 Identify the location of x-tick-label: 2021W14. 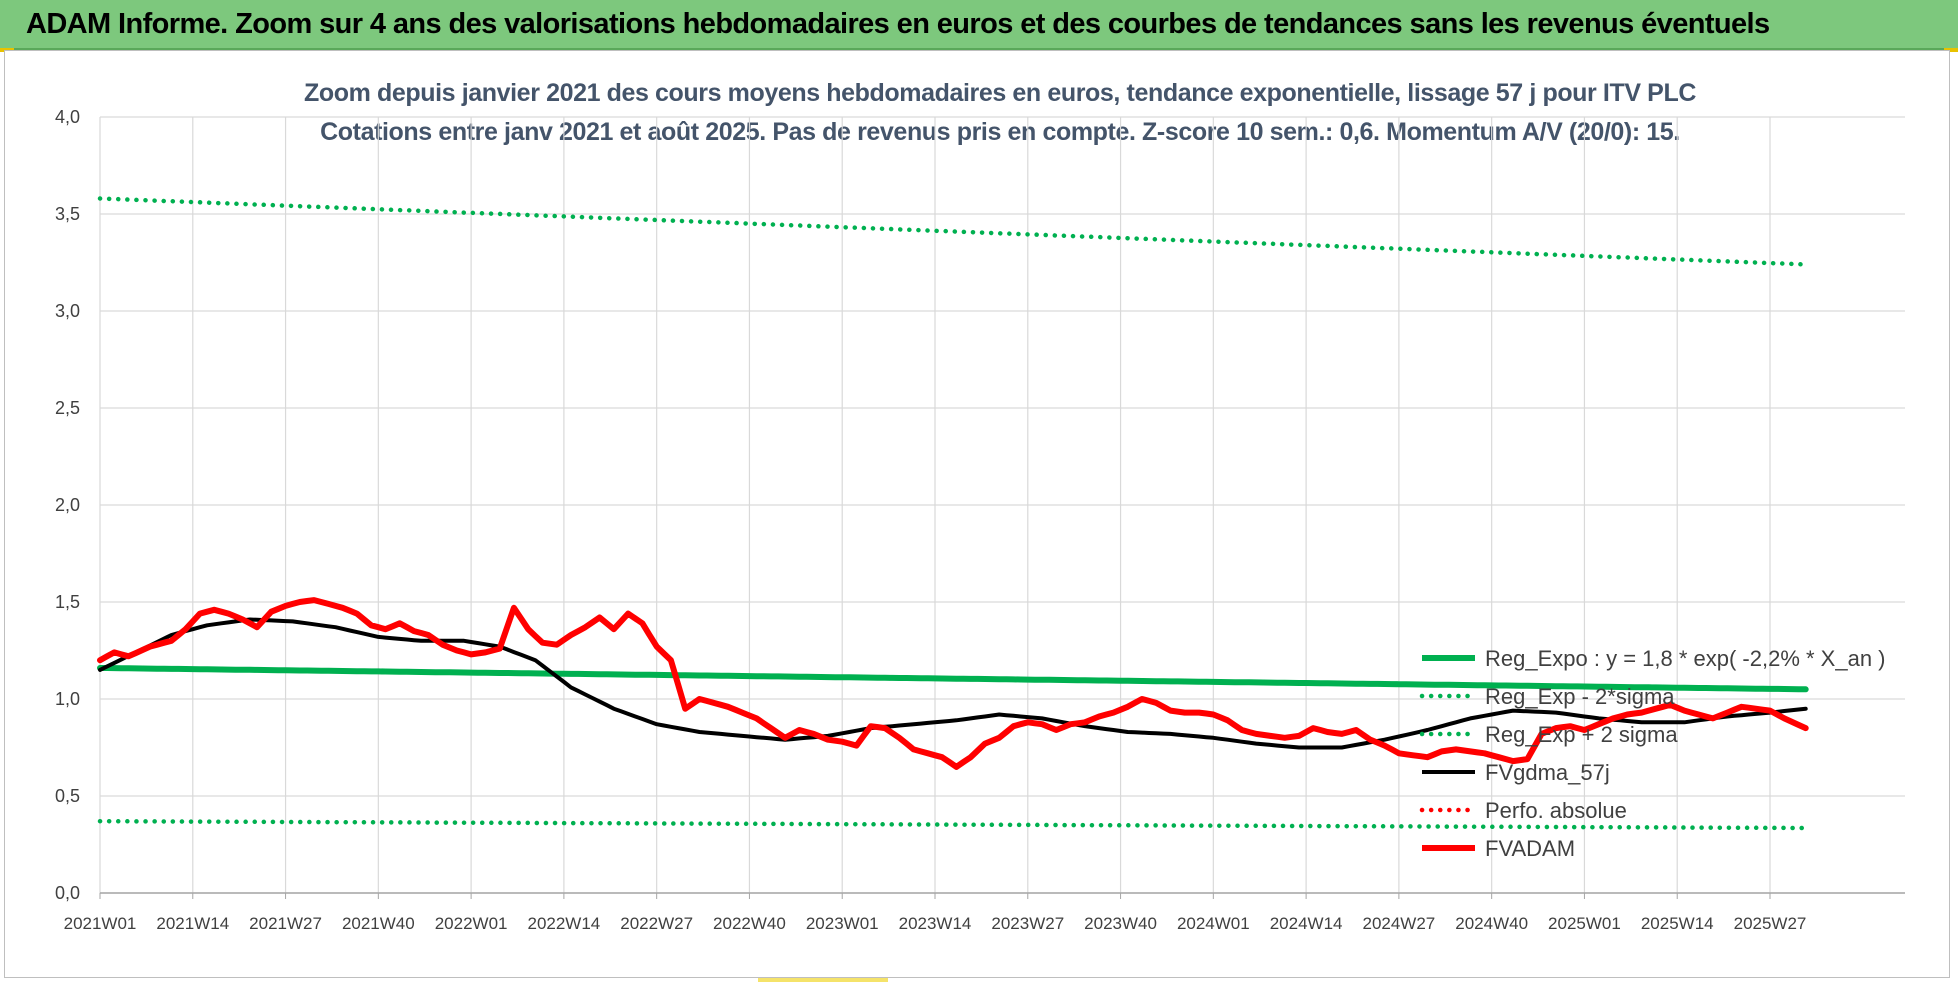
(192, 923).